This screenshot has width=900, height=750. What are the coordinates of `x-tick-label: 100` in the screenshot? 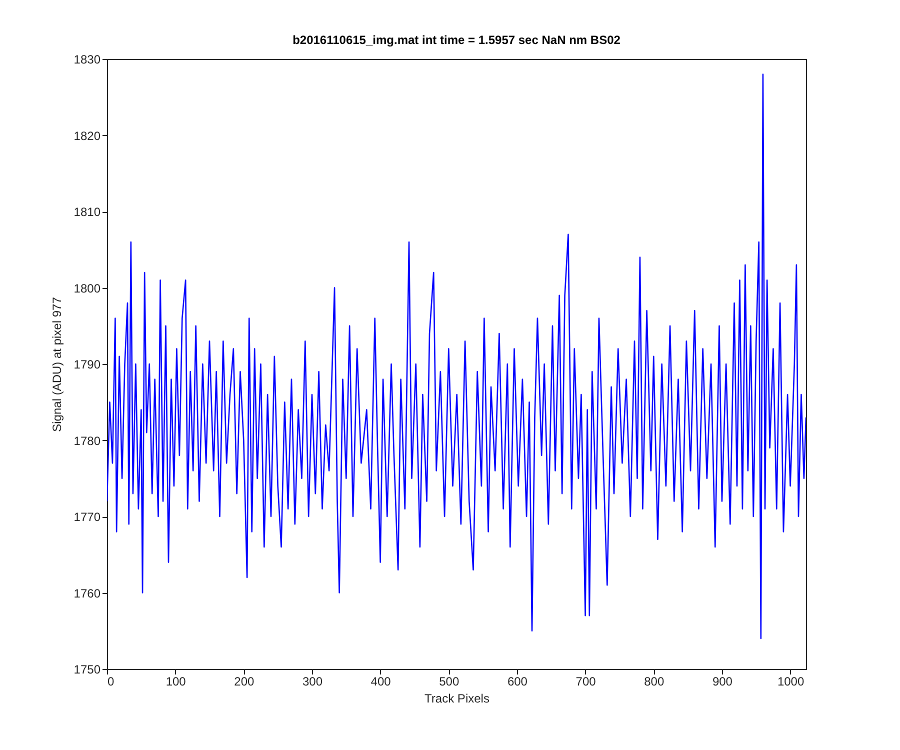 It's located at (176, 681).